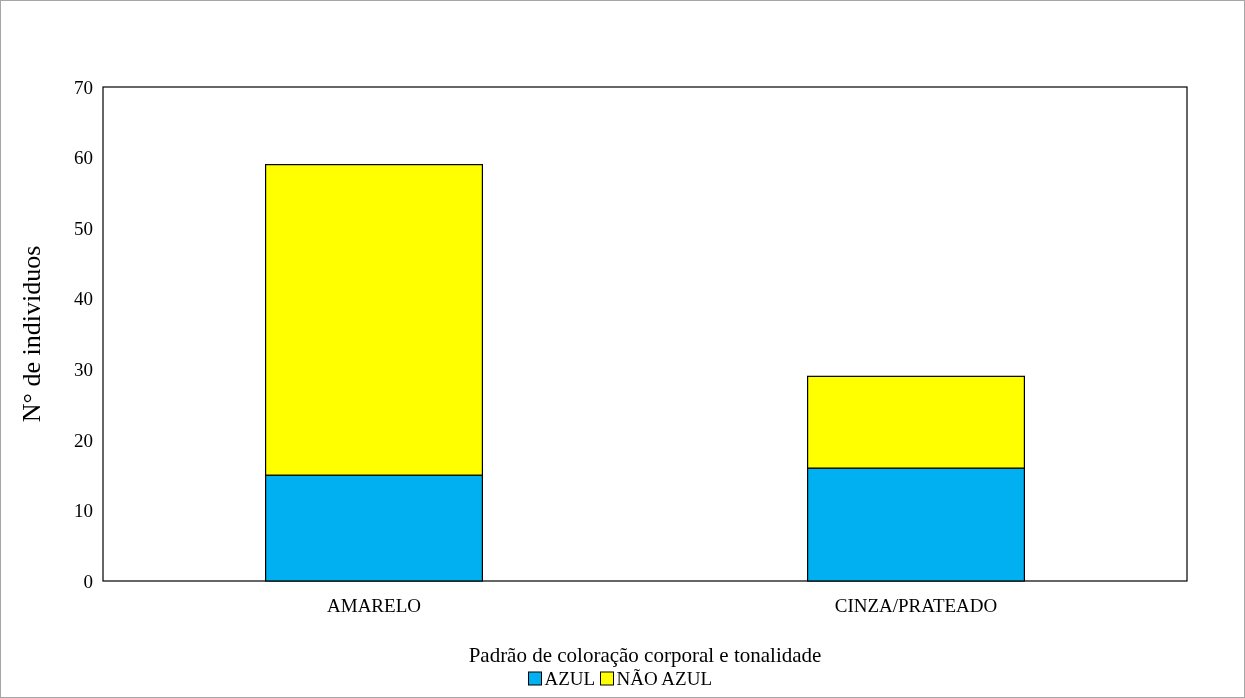  Describe the element at coordinates (31, 334) in the screenshot. I see `y-axis-title: N° de individuos` at that location.